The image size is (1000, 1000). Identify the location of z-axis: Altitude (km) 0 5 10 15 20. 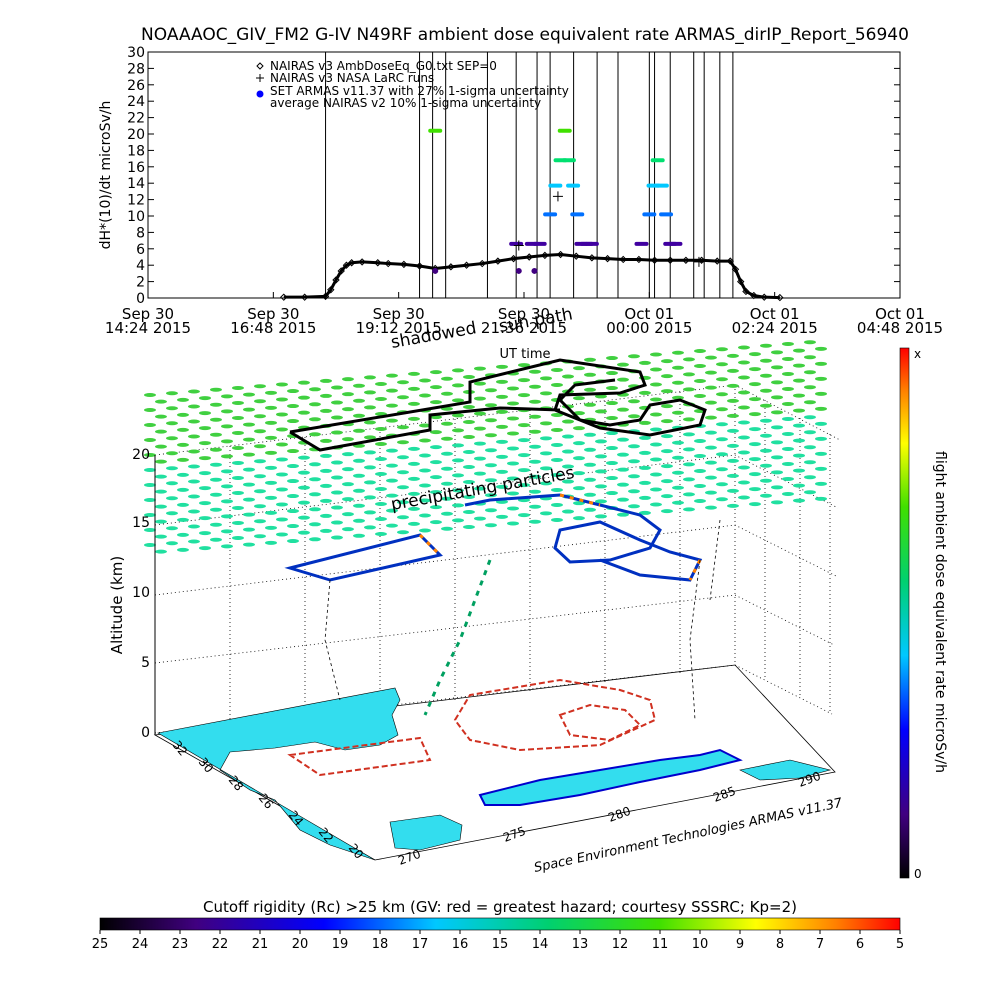
(132, 594).